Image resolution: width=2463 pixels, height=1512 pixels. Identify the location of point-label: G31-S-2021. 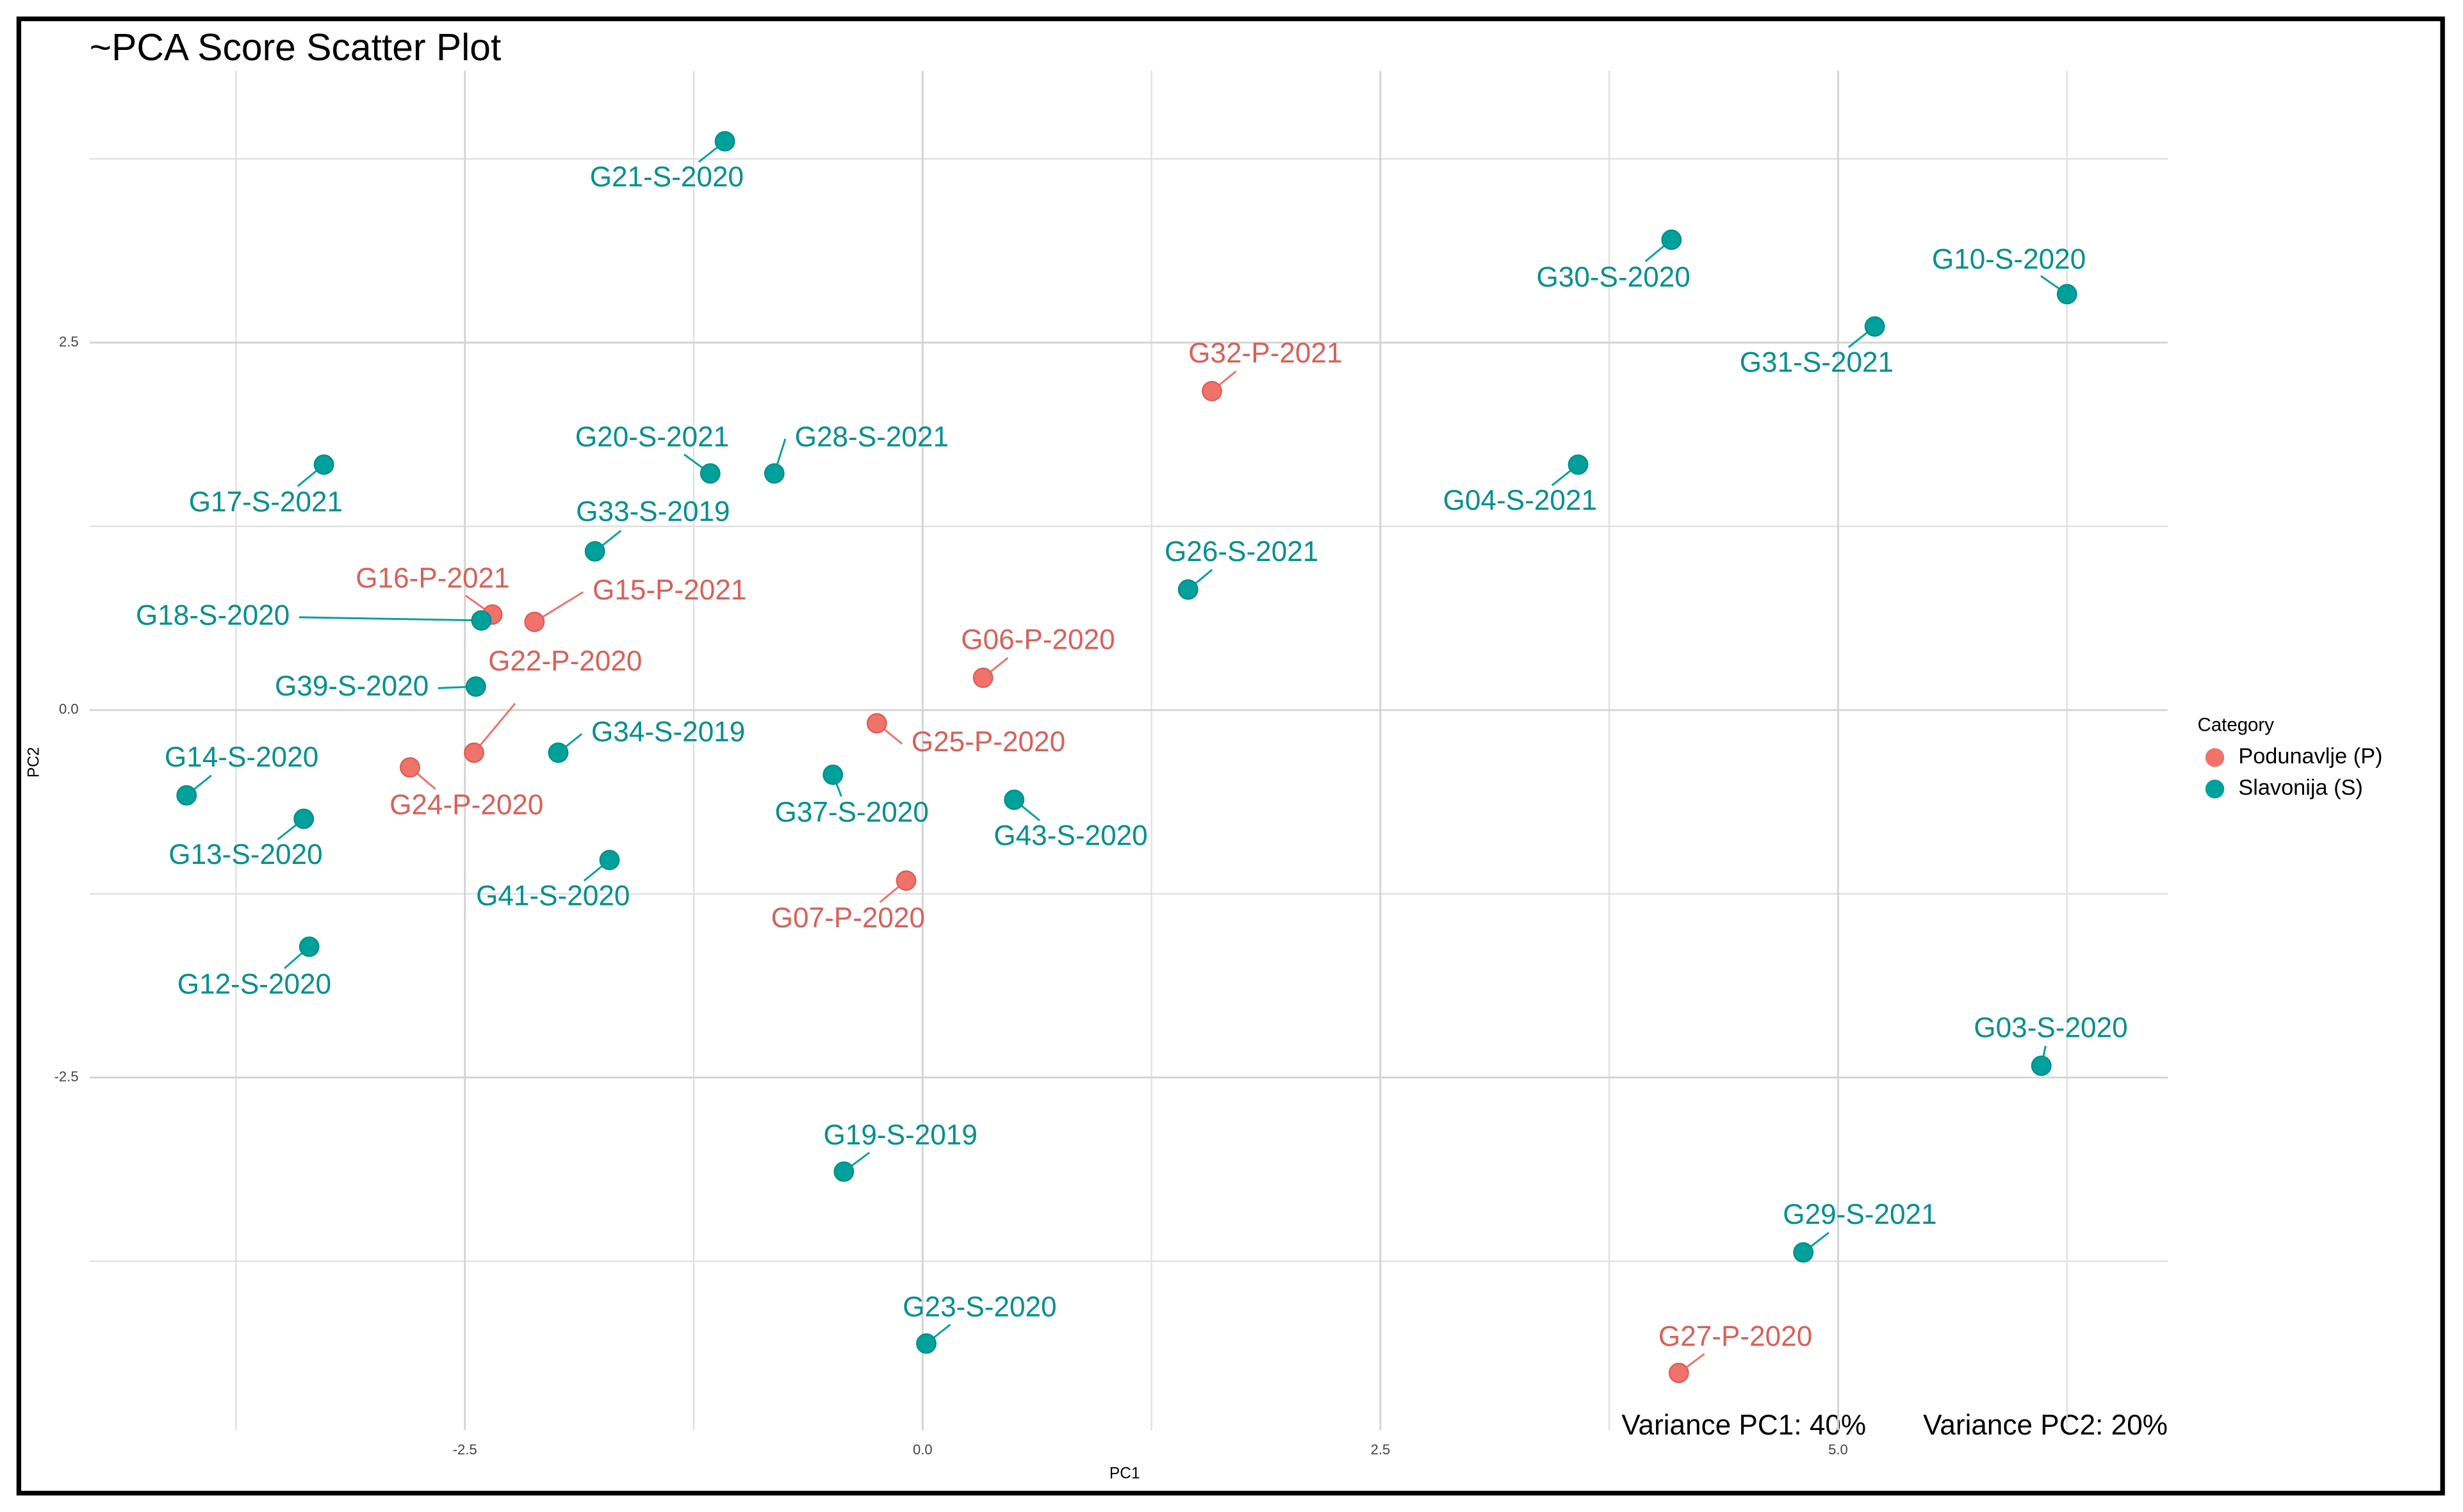
(1817, 362).